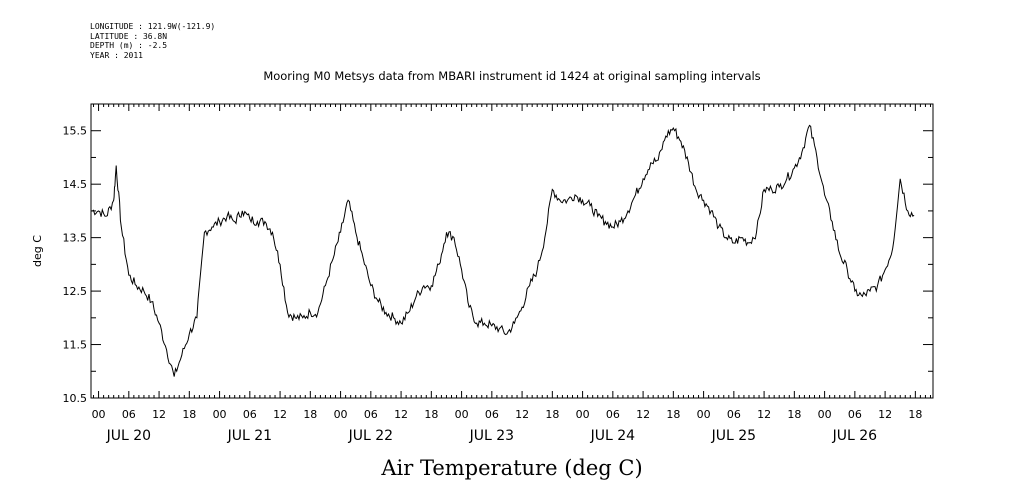  I want to click on x-day-label: JUL 25, so click(733, 436).